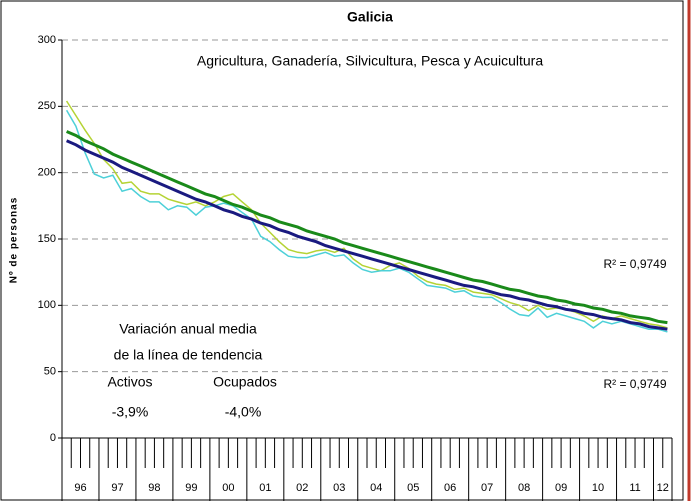 The height and width of the screenshot is (501, 693). What do you see at coordinates (339, 488) in the screenshot?
I see `x-tick-label: 03` at bounding box center [339, 488].